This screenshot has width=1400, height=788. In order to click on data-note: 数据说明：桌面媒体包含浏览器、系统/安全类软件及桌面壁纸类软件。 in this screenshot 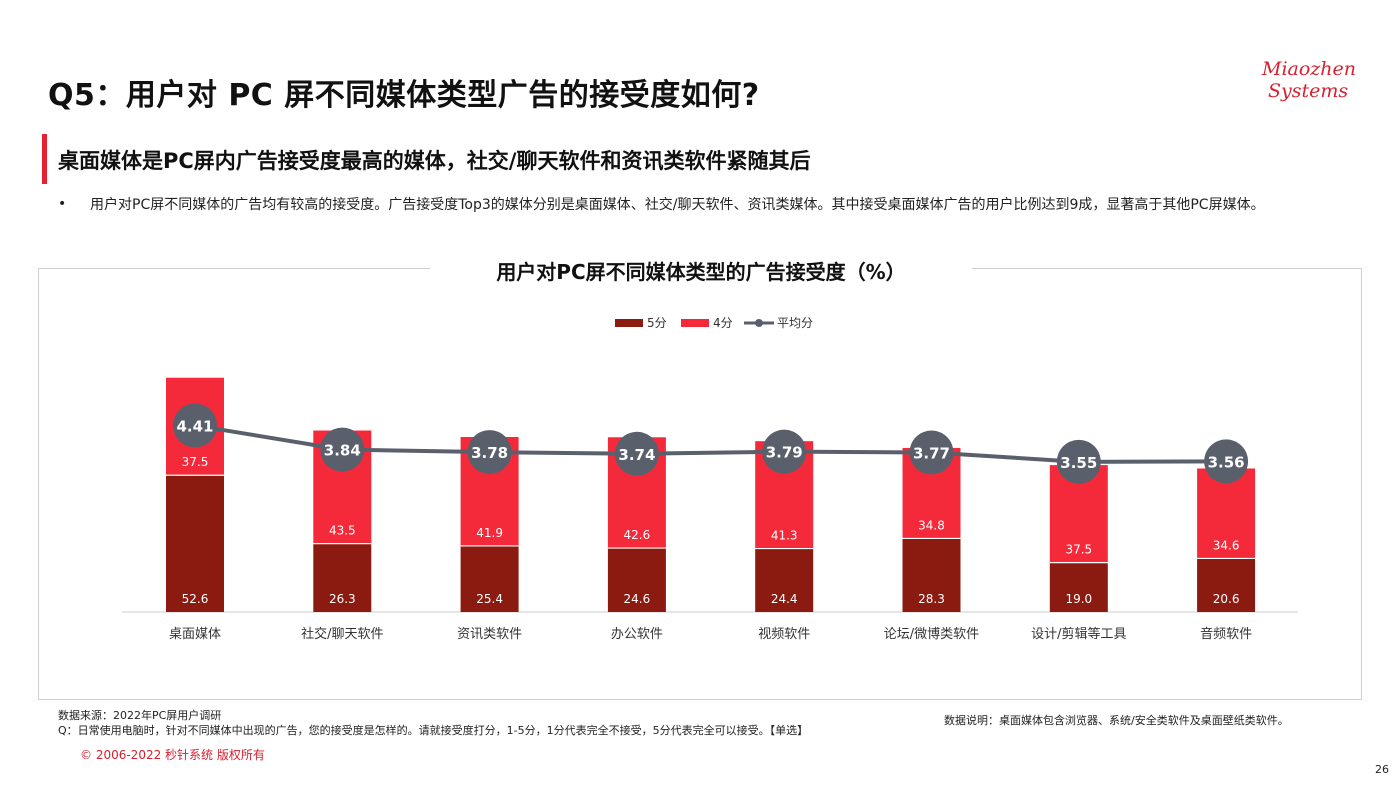, I will do `click(1116, 720)`.